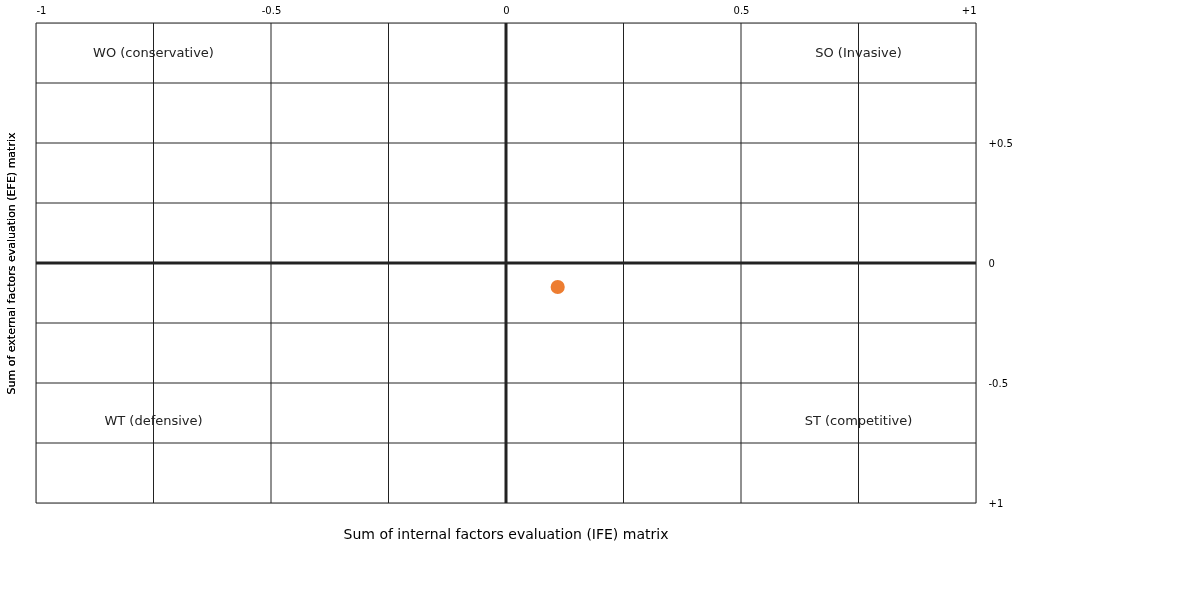 This screenshot has width=1194, height=603. I want to click on x-tick-label: 0.5, so click(741, 10).